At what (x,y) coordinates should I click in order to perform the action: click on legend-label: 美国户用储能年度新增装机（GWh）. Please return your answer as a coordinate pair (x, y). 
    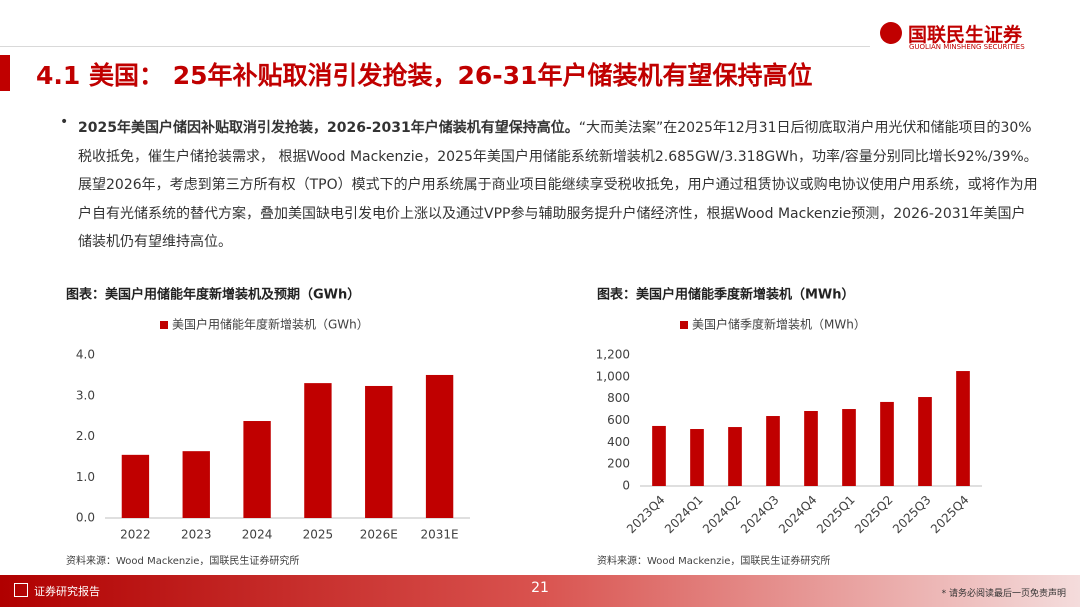
    Looking at the image, I should click on (270, 324).